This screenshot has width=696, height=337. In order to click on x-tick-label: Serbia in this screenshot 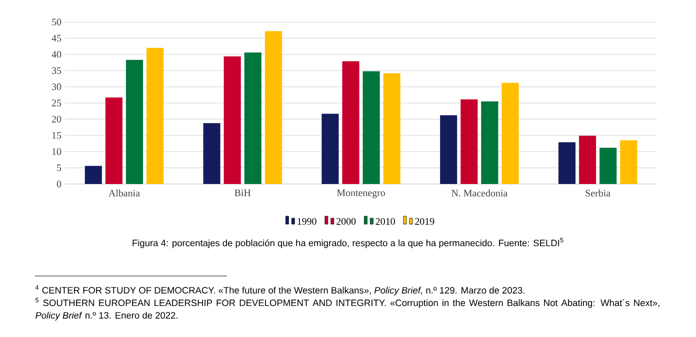, I will do `click(598, 193)`.